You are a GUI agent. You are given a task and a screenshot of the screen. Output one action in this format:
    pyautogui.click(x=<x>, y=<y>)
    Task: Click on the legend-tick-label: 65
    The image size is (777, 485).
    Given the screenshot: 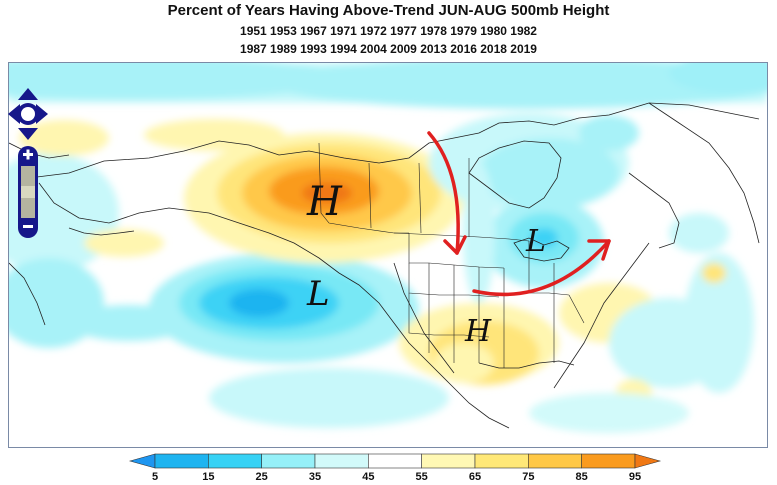 What is the action you would take?
    pyautogui.click(x=475, y=477)
    